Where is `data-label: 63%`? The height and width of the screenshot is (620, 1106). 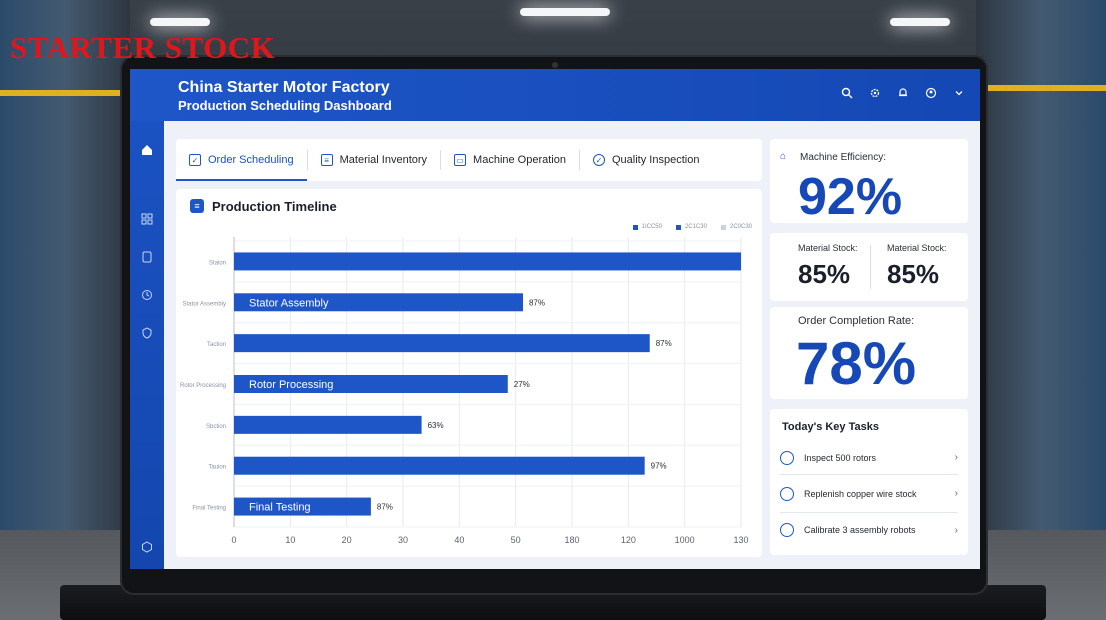
data-label: 63% is located at coordinates (436, 425).